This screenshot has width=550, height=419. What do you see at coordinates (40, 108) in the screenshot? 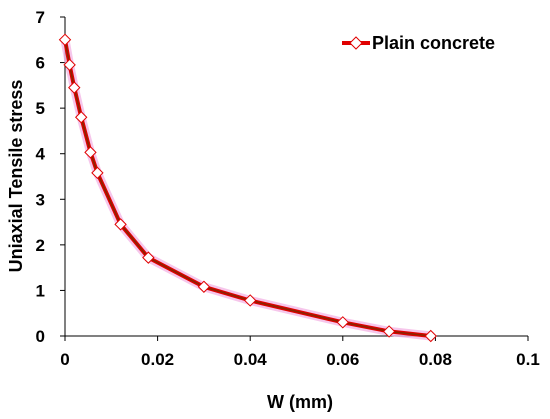
I see `y-tick-label: 5` at bounding box center [40, 108].